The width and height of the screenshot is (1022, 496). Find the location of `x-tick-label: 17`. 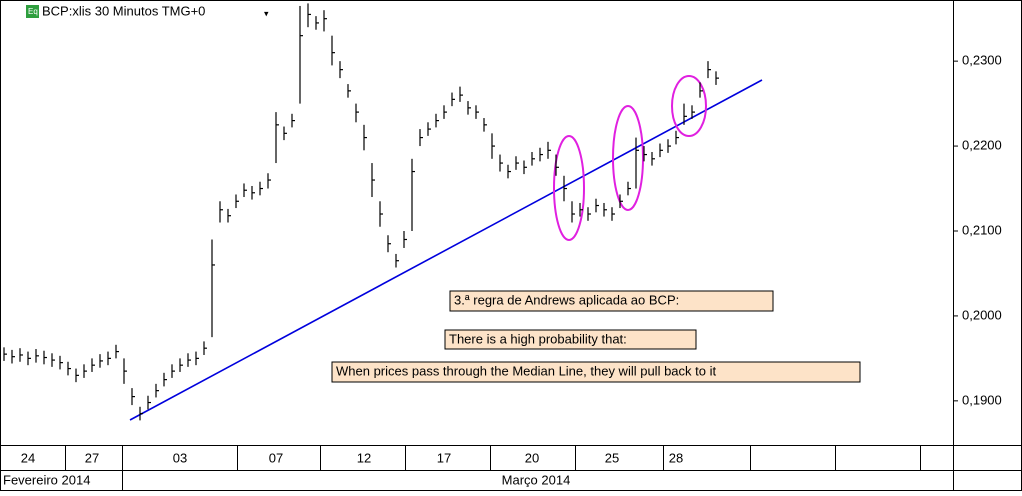

x-tick-label: 17 is located at coordinates (444, 457).